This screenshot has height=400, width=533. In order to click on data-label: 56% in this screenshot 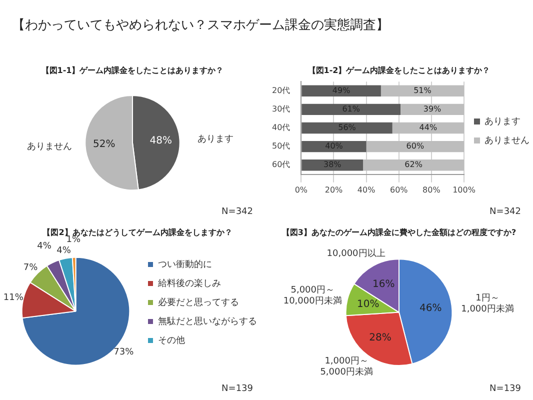, I will do `click(347, 127)`.